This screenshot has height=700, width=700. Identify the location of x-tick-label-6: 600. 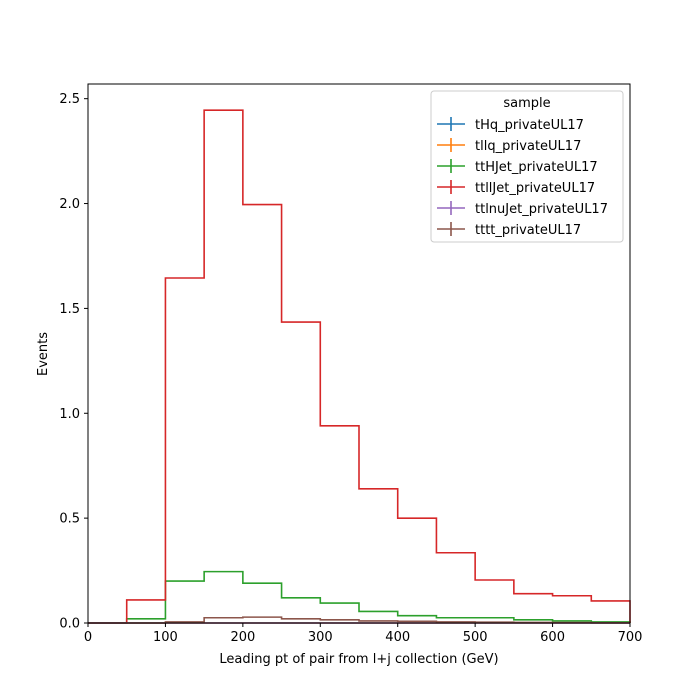
(552, 637).